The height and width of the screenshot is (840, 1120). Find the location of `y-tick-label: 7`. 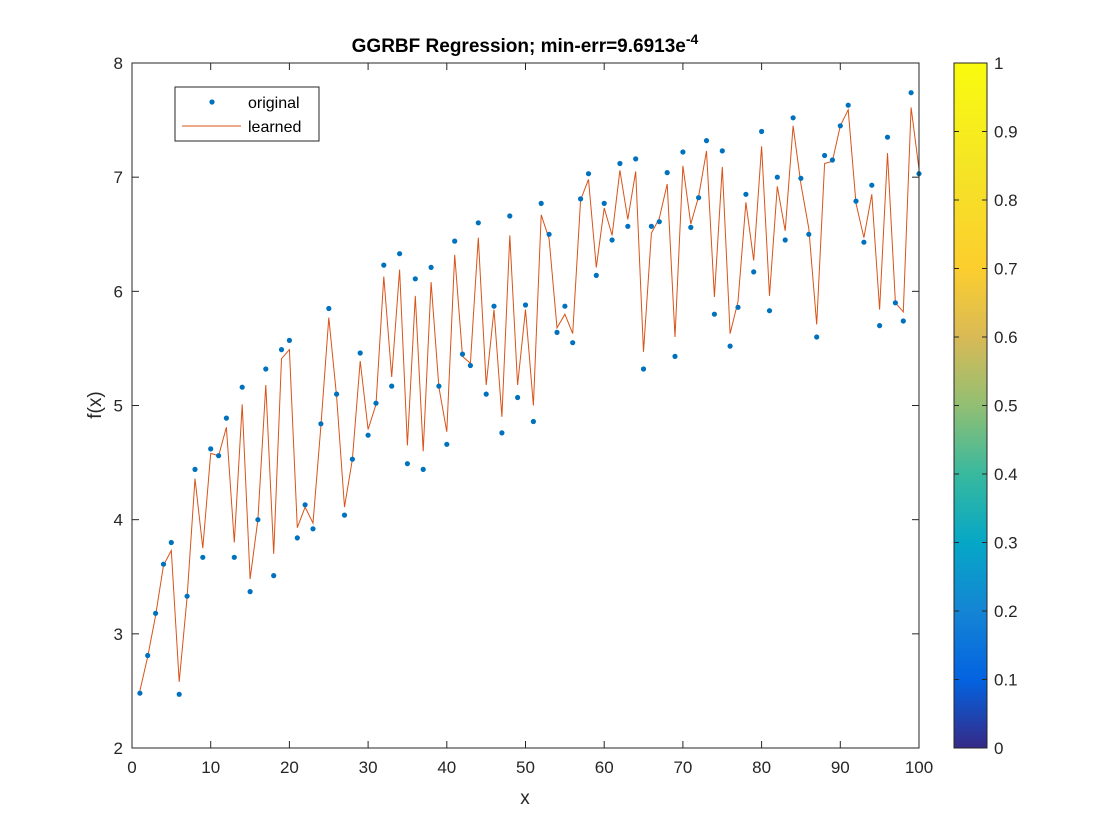

y-tick-label: 7 is located at coordinates (118, 177).